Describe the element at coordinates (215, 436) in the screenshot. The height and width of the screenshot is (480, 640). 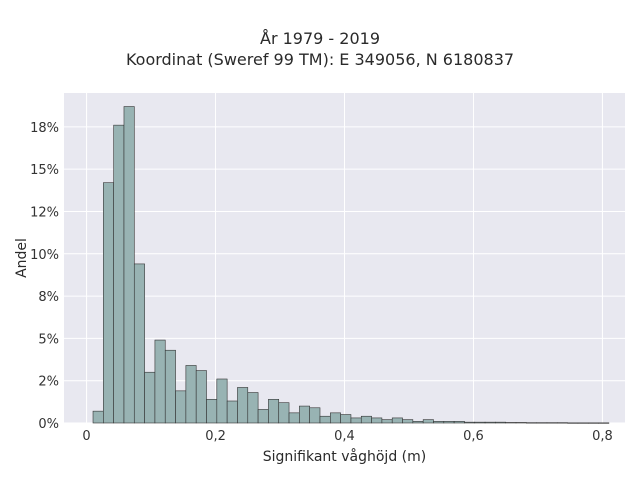
I see `x-tick-label: 0,2` at that location.